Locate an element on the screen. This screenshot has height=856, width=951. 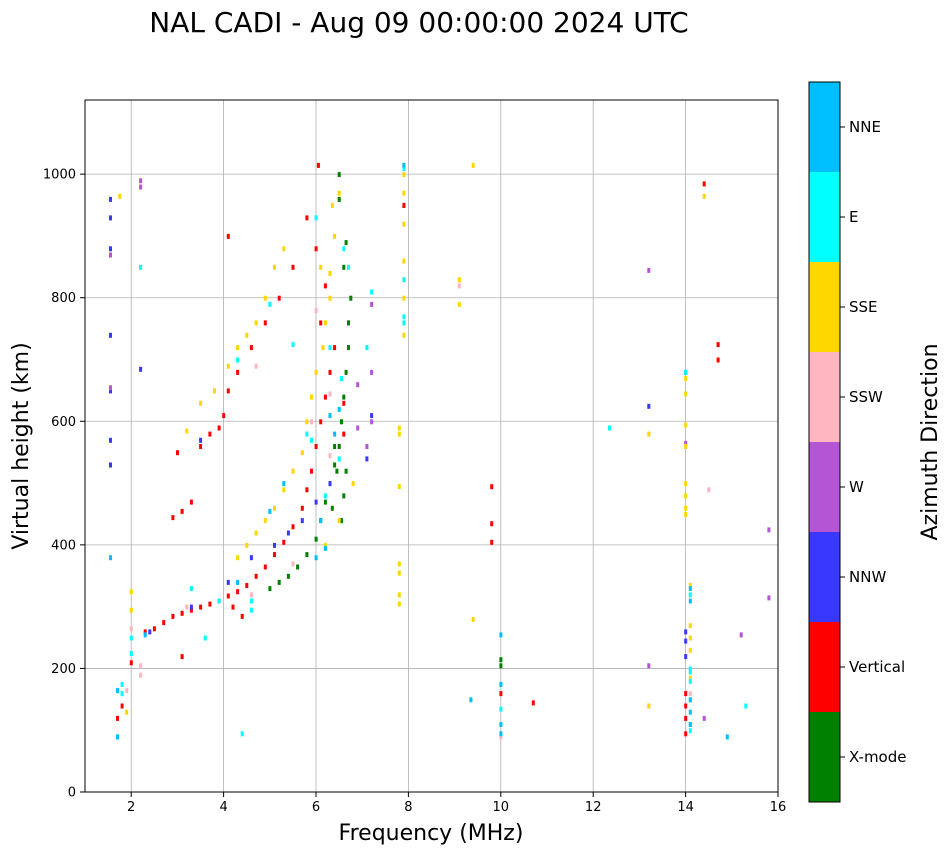
colorbar: X-mode Vertical NNW W SSW SSE E NNE is located at coordinates (857, 442).